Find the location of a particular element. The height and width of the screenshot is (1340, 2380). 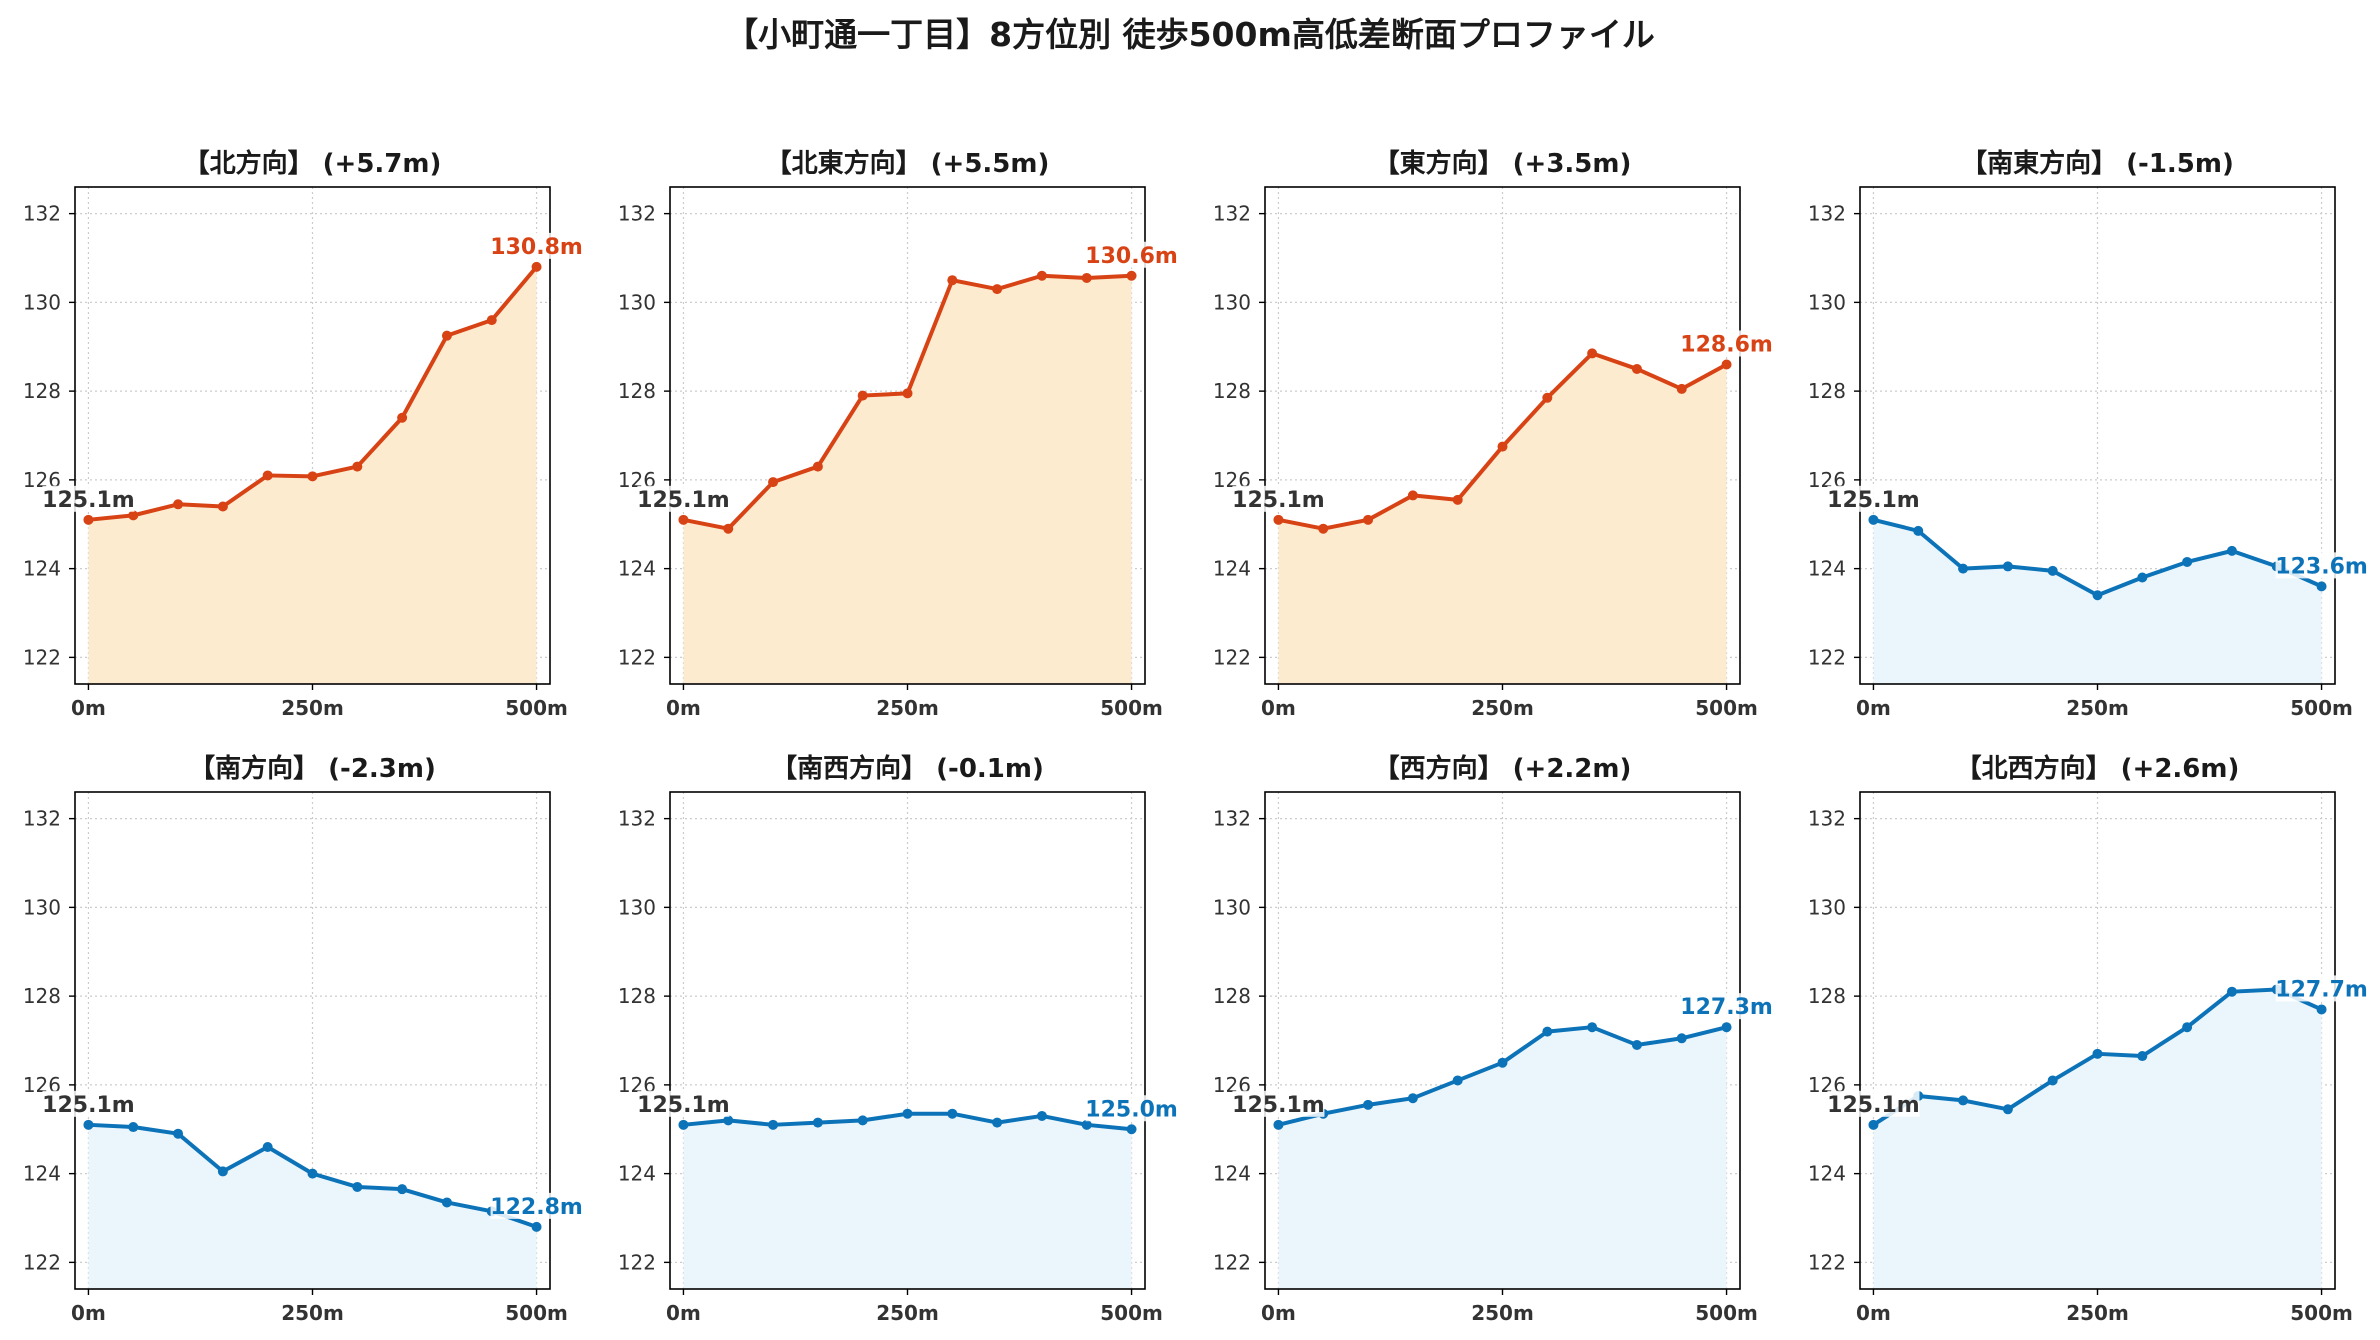

end-elevation-label: 122.8m is located at coordinates (536, 1207).